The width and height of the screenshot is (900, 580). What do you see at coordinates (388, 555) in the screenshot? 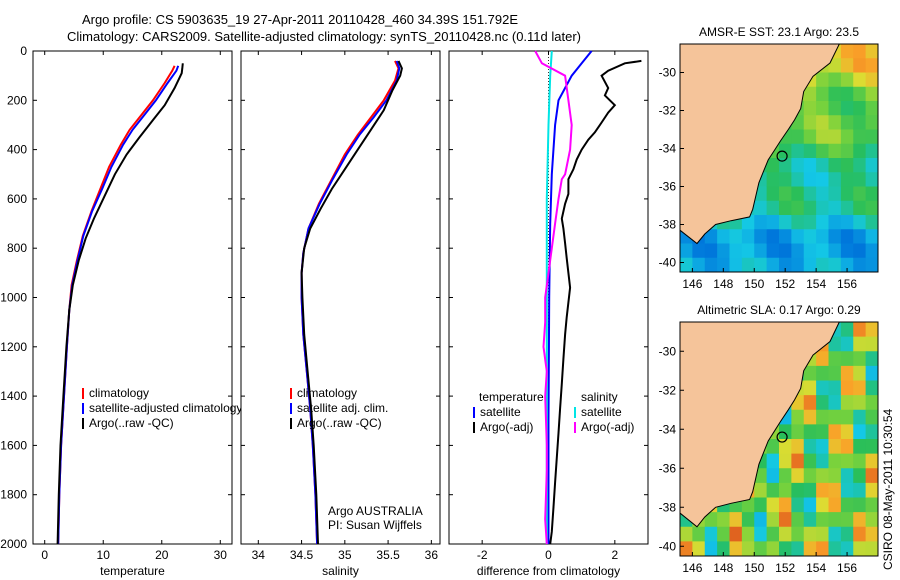
I see `x-tick-label: 35.5` at bounding box center [388, 555].